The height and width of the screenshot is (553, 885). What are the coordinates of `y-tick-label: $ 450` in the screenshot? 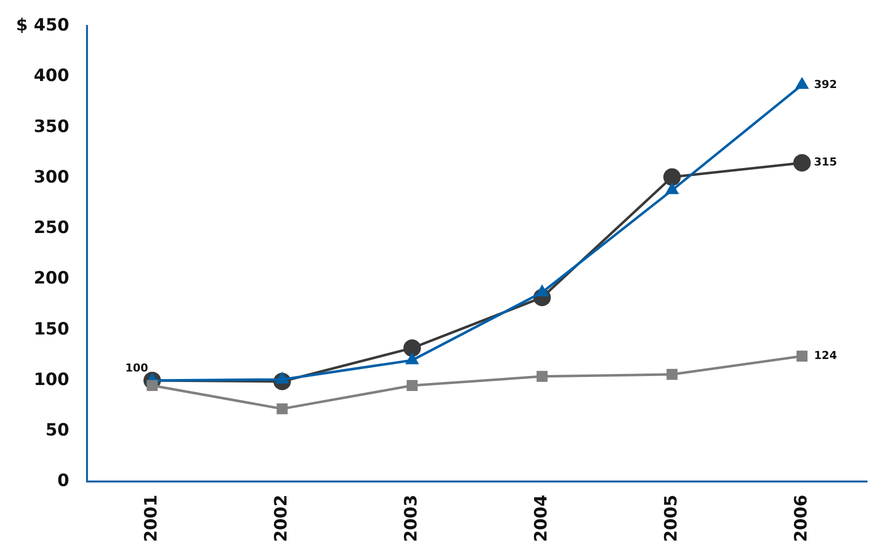 It's located at (43, 26).